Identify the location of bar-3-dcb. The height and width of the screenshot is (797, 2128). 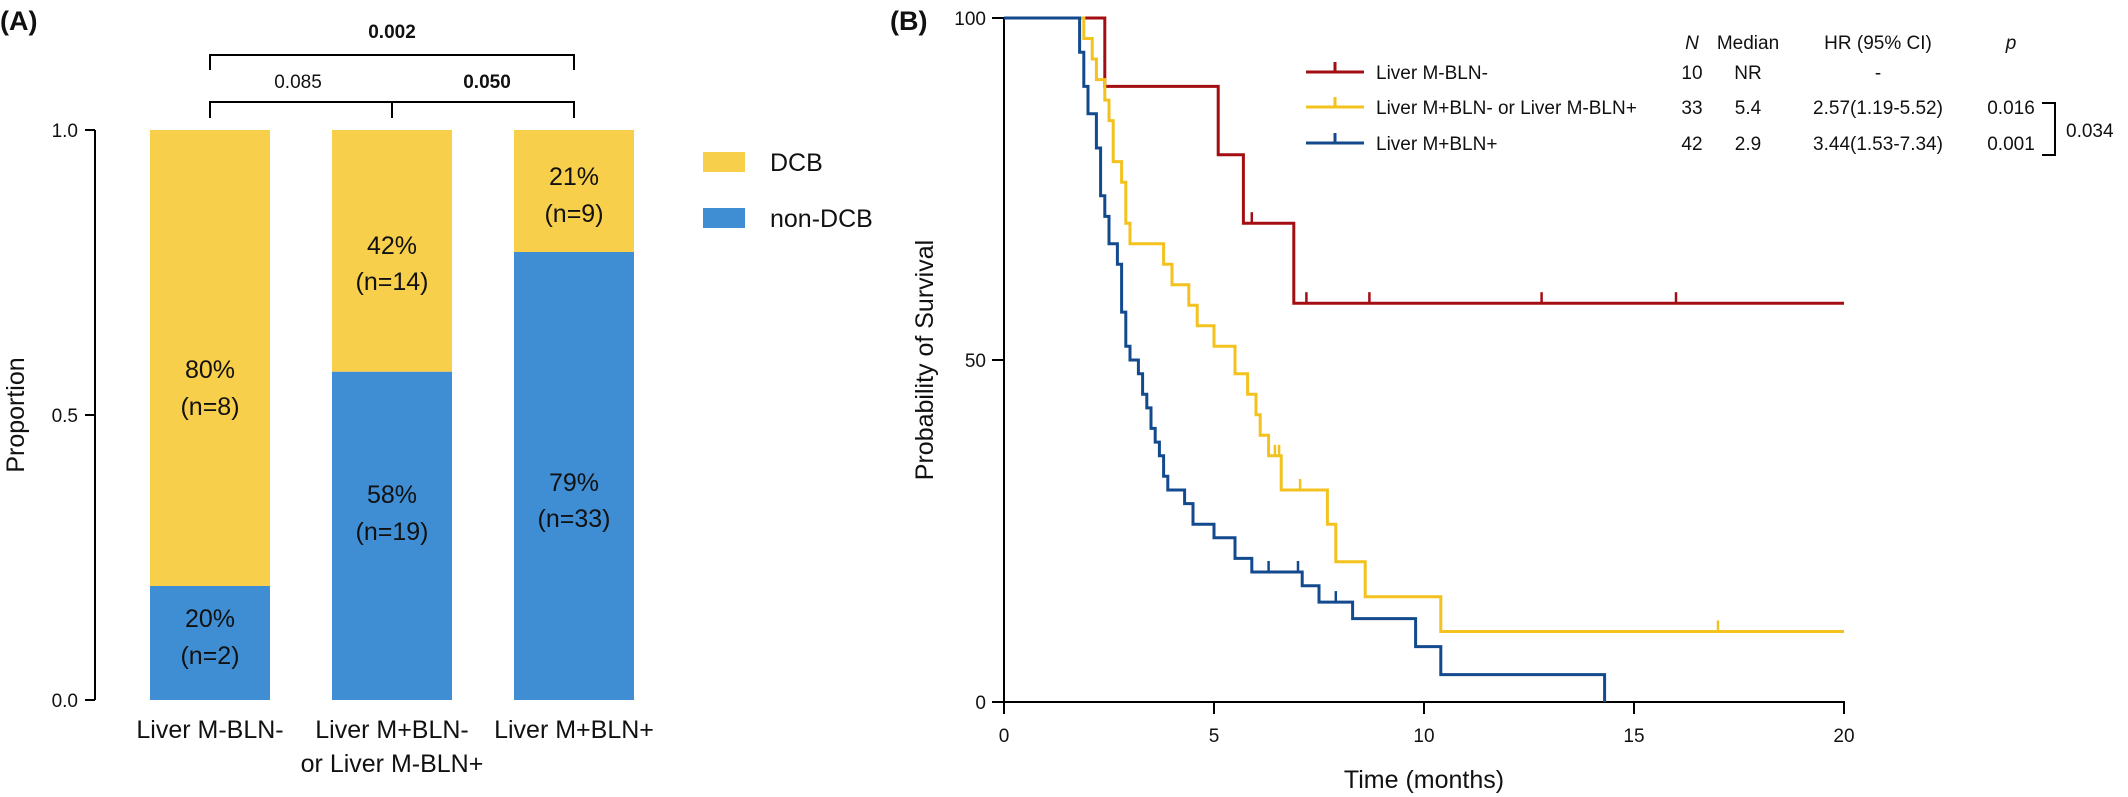
(574, 191).